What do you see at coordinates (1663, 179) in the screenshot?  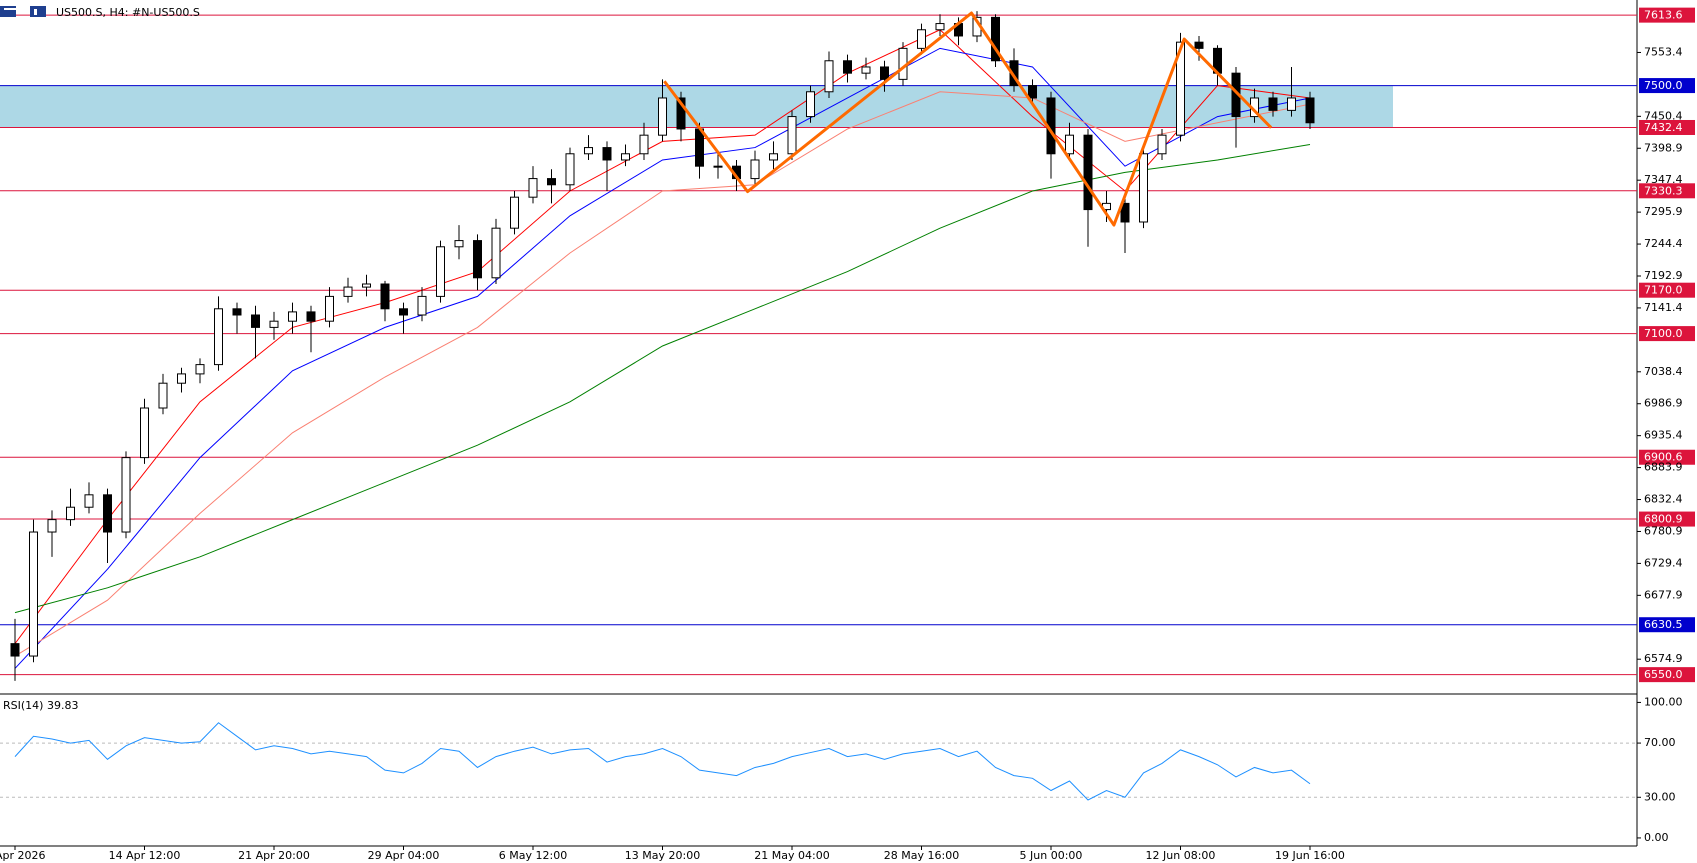 I see `y-tick-label: 7347.4` at bounding box center [1663, 179].